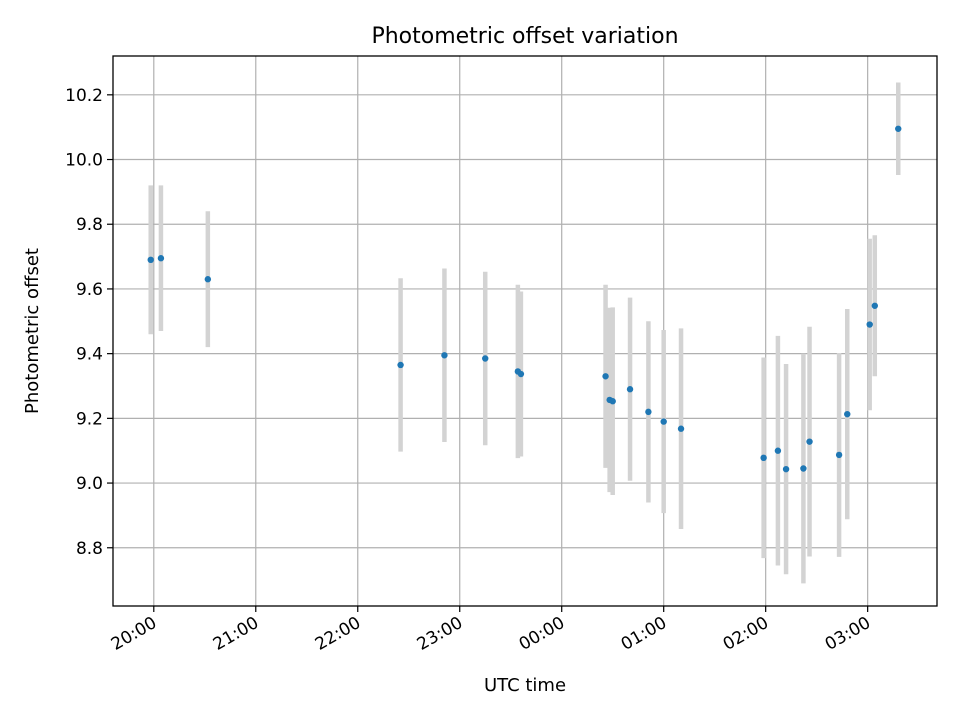 This screenshot has width=960, height=720. What do you see at coordinates (134, 634) in the screenshot?
I see `x-tick-label: 20:00` at bounding box center [134, 634].